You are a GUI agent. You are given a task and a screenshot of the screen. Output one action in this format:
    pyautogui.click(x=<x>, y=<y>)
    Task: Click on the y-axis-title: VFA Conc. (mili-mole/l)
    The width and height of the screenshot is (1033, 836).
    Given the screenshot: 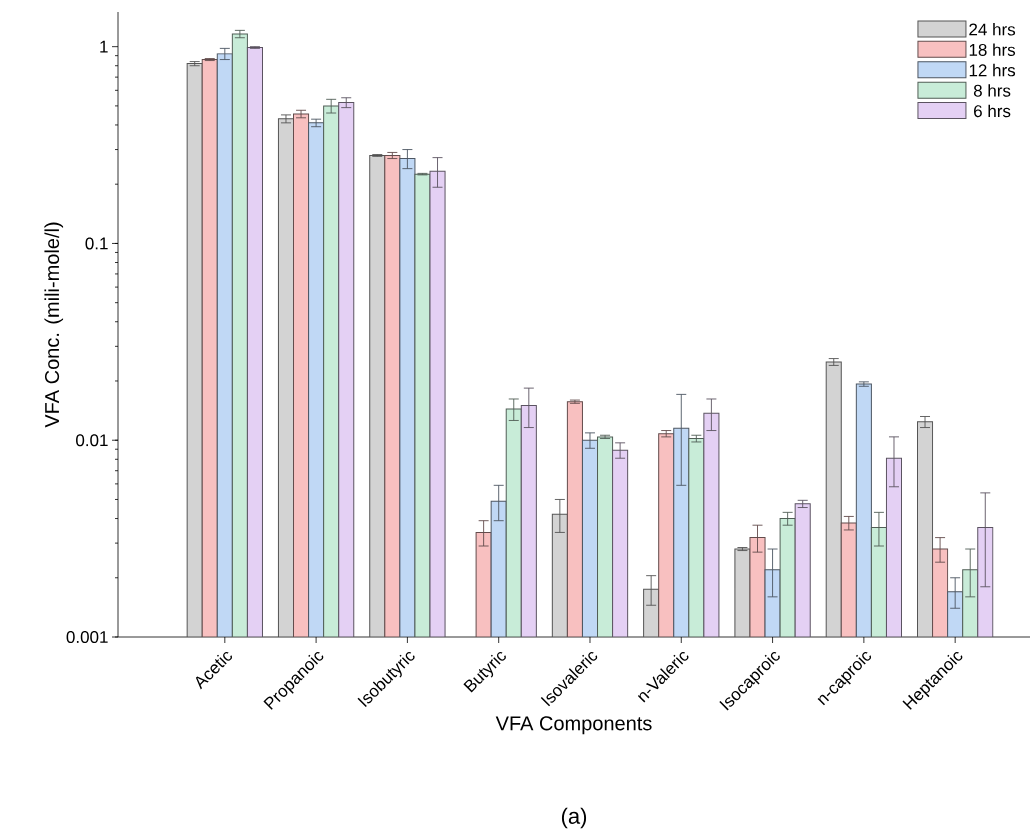 What is the action you would take?
    pyautogui.click(x=54, y=325)
    